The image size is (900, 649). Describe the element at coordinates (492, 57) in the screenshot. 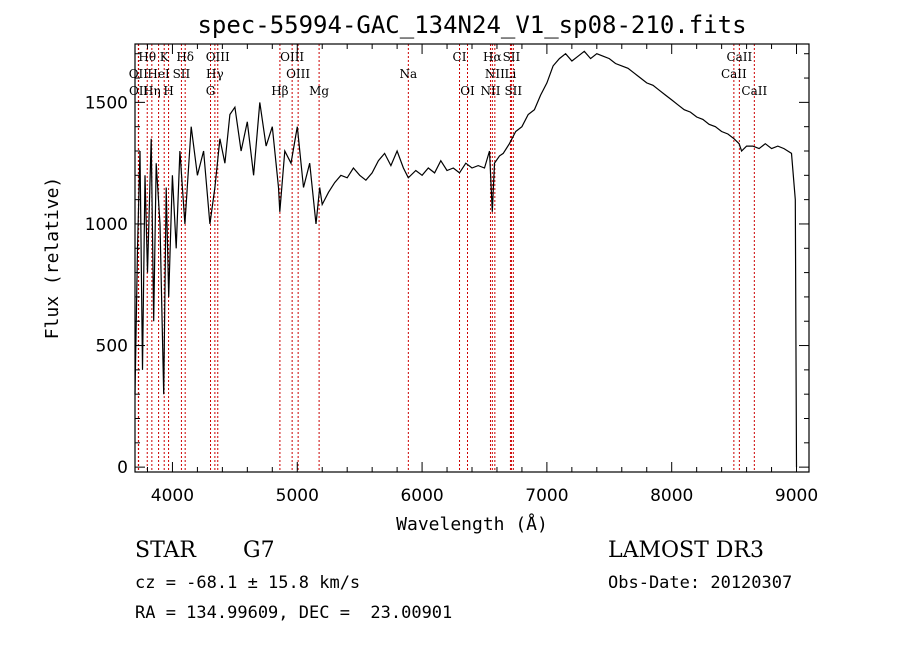

I see `line-label-6: Hα` at that location.